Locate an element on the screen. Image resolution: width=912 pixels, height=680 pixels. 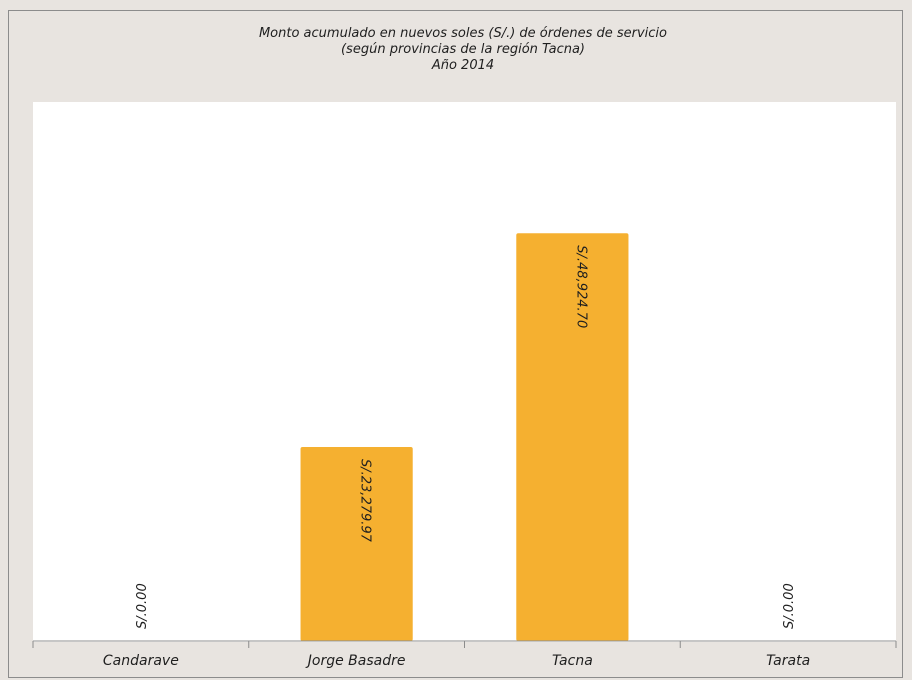
data-label-tacna: S/.48,924.70 is located at coordinates (580, 286).